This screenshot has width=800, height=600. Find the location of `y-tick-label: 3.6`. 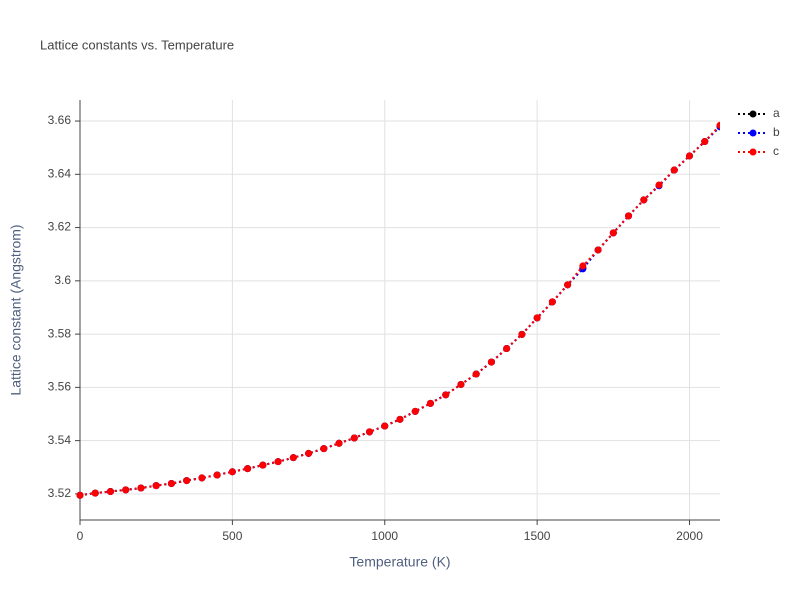

y-tick-label: 3.6 is located at coordinates (62, 280).